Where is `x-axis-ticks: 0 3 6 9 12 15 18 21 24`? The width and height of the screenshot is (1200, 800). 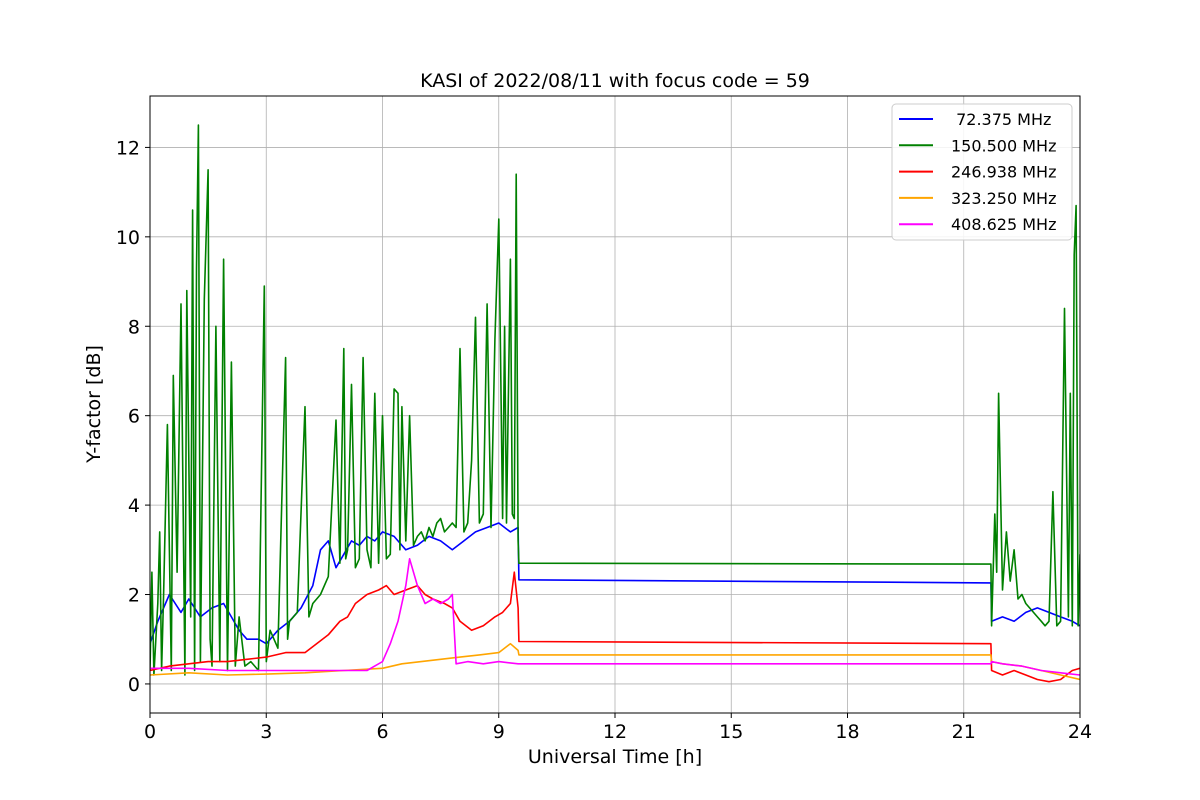
x-axis-ticks: 0 3 6 9 12 15 18 21 24 is located at coordinates (618, 728).